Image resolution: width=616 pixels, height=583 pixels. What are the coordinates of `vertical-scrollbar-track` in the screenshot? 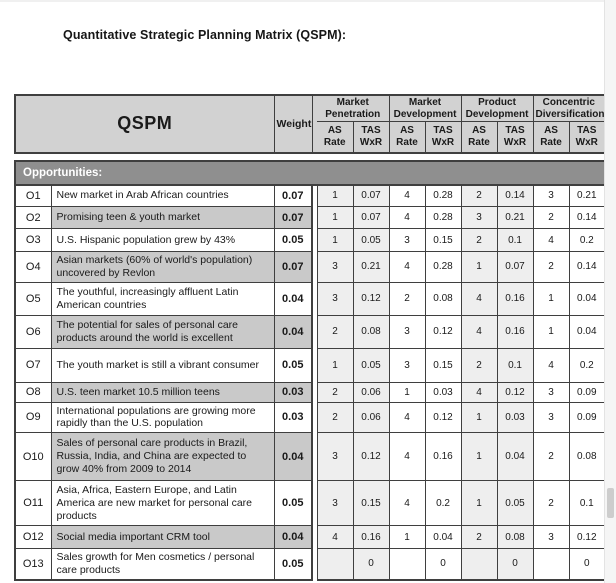 It's located at (610, 291).